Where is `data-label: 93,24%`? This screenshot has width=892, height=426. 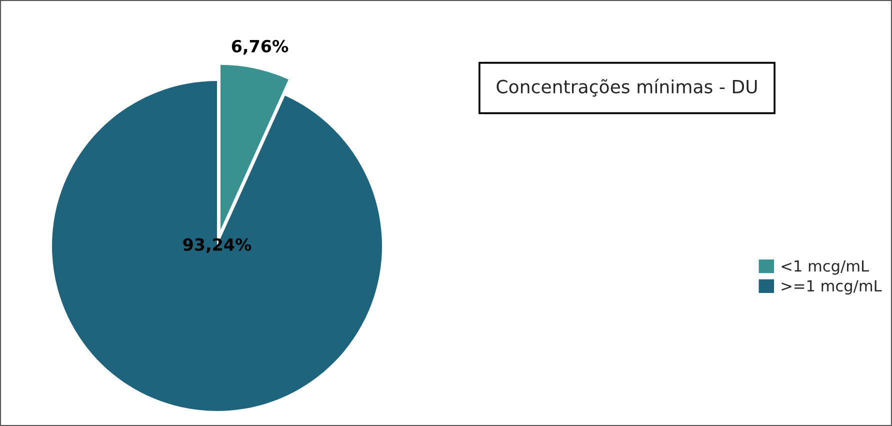 data-label: 93,24% is located at coordinates (217, 245).